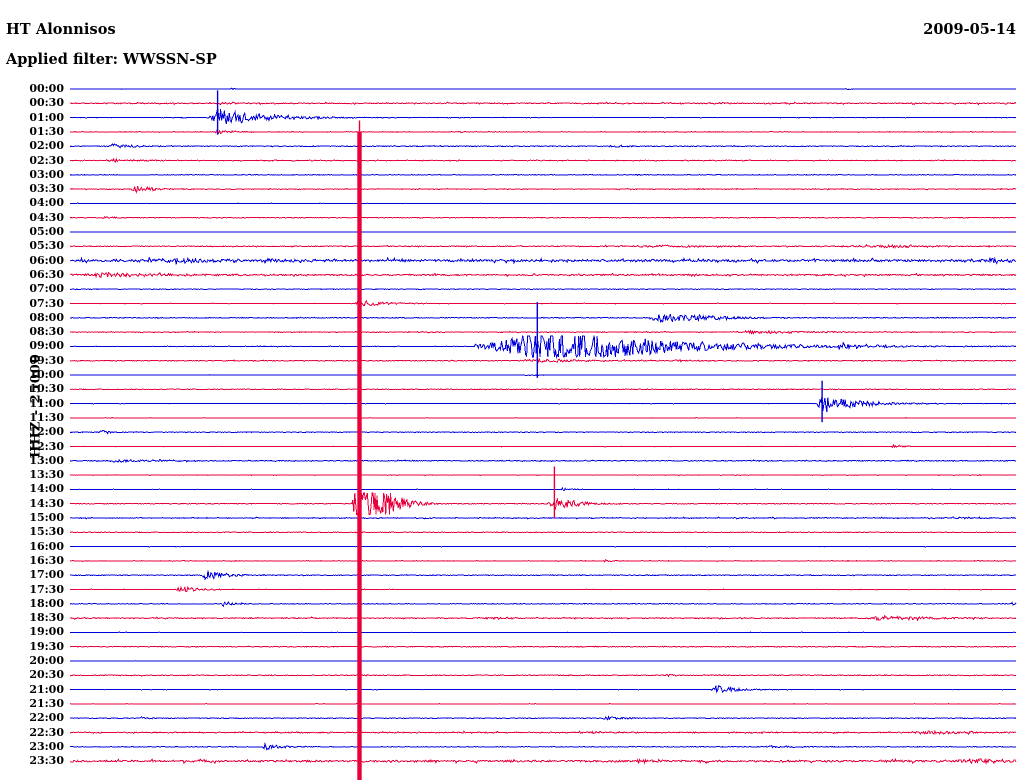  What do you see at coordinates (46, 274) in the screenshot?
I see `time-tick-label: 06:30` at bounding box center [46, 274].